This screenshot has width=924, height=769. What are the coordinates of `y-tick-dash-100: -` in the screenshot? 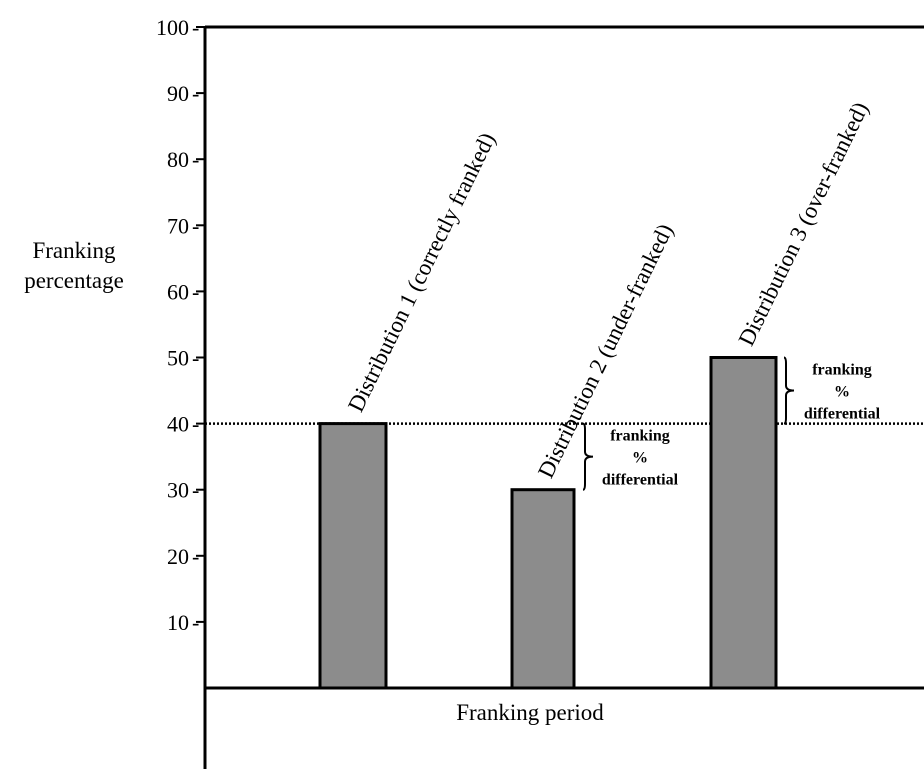 It's located at (195, 27).